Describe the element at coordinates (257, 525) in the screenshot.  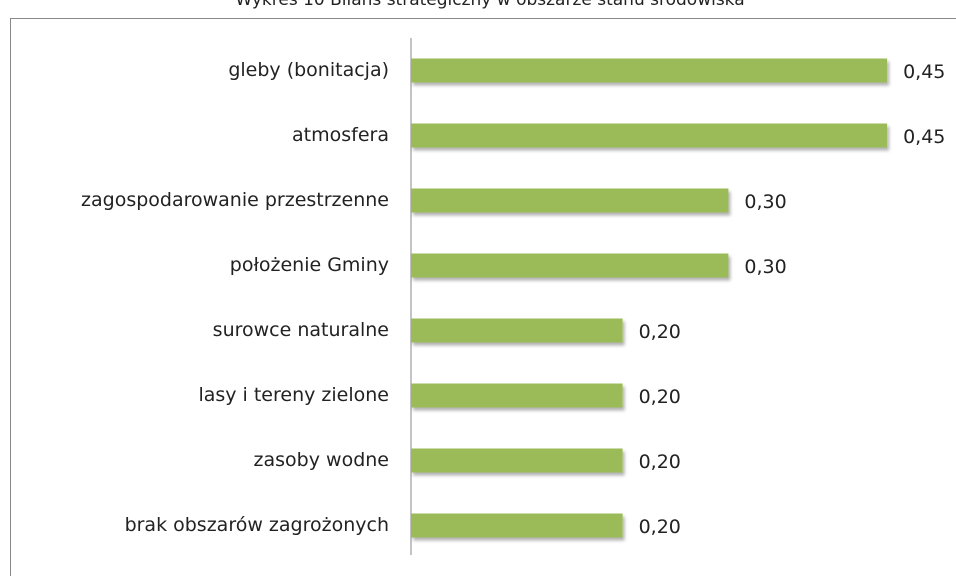
I see `category-label: brak obszarów zagrożonych` at that location.